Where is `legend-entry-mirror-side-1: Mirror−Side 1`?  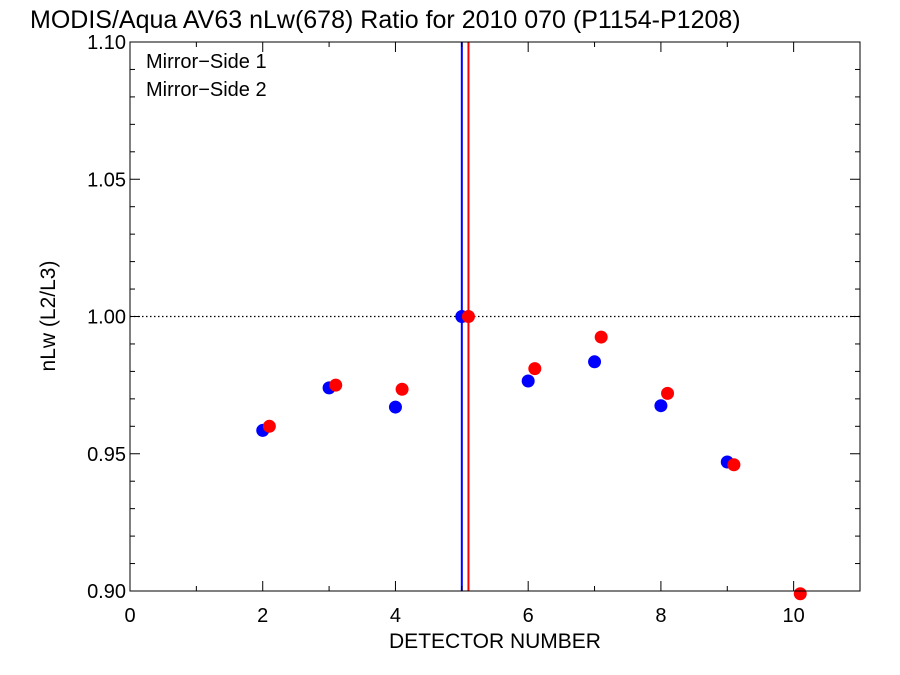 legend-entry-mirror-side-1: Mirror−Side 1 is located at coordinates (206, 62).